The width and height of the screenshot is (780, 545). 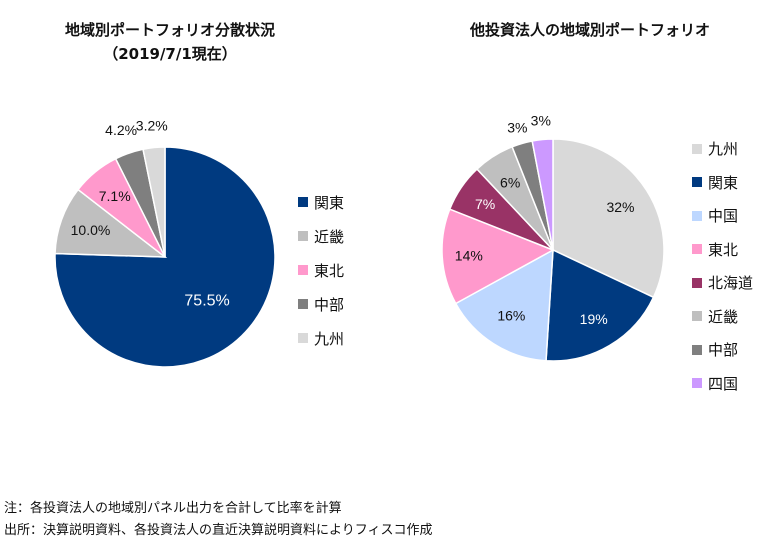 I want to click on right-pie-label-5: 6%, so click(x=510, y=183).